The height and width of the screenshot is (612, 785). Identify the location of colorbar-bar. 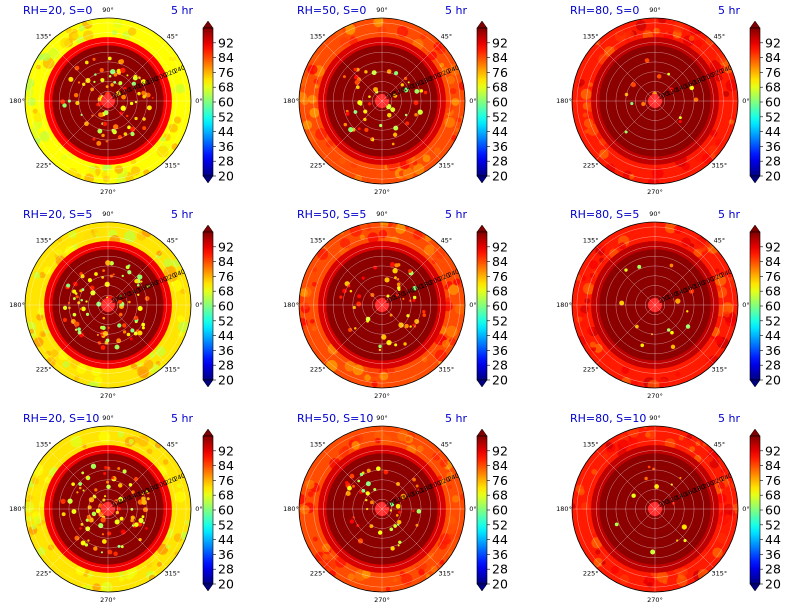
(208, 510).